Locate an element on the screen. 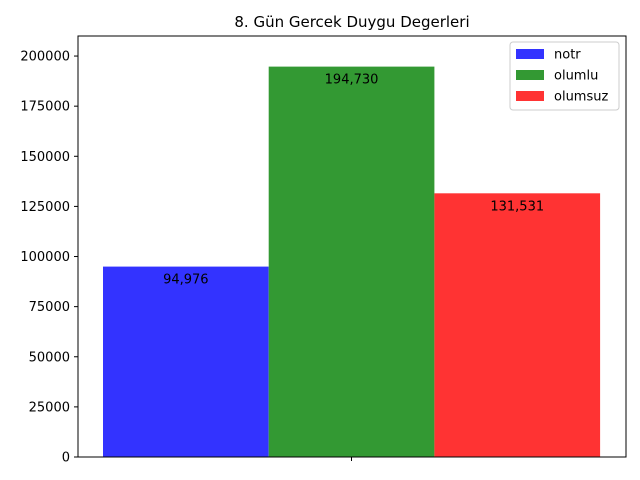 The height and width of the screenshot is (480, 640). legend: notr olumlu olumsuz is located at coordinates (564, 76).